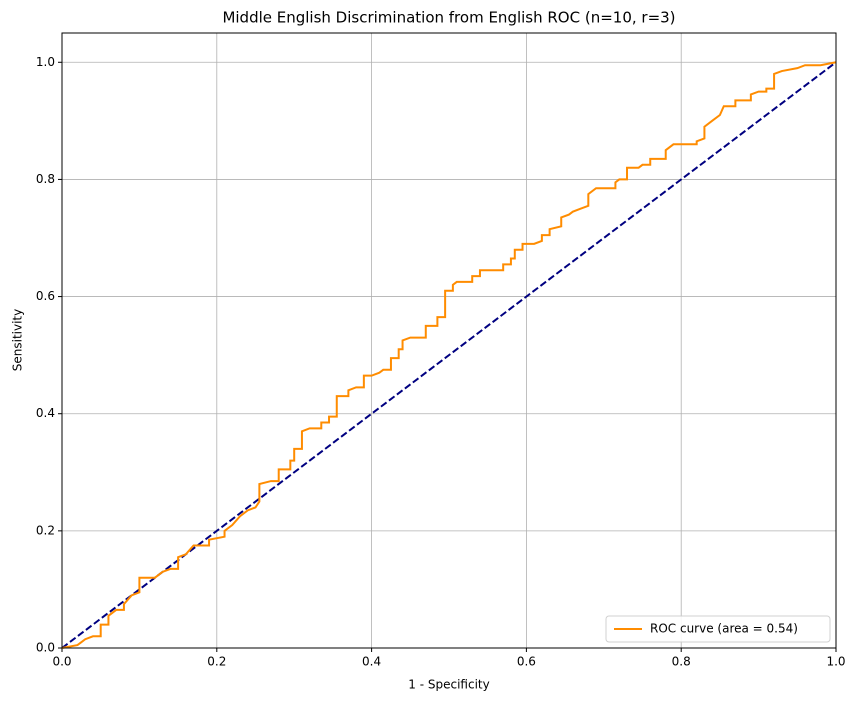 The width and height of the screenshot is (857, 701). I want to click on legend-box, so click(718, 629).